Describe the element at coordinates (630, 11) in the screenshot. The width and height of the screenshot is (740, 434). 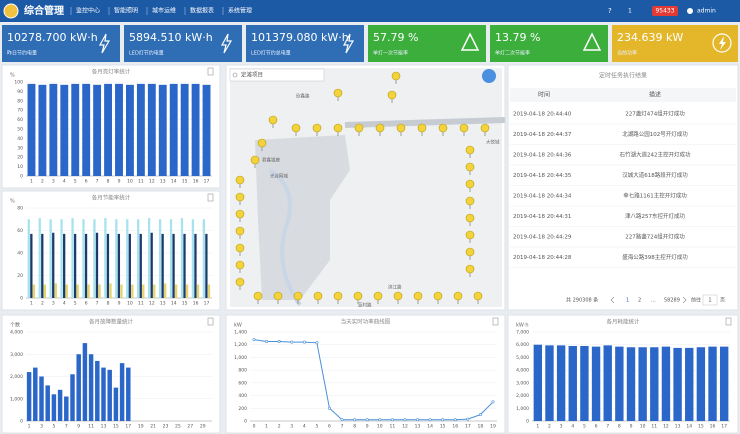
I see `messages: 1` at that location.